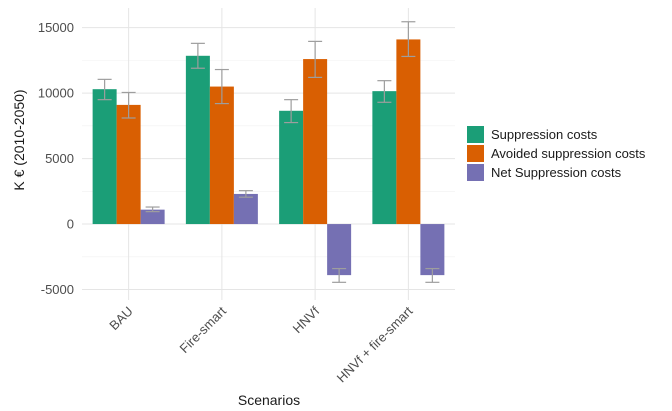 Image resolution: width=672 pixels, height=411 pixels. I want to click on y-tick-label: 10000, so click(56, 93).